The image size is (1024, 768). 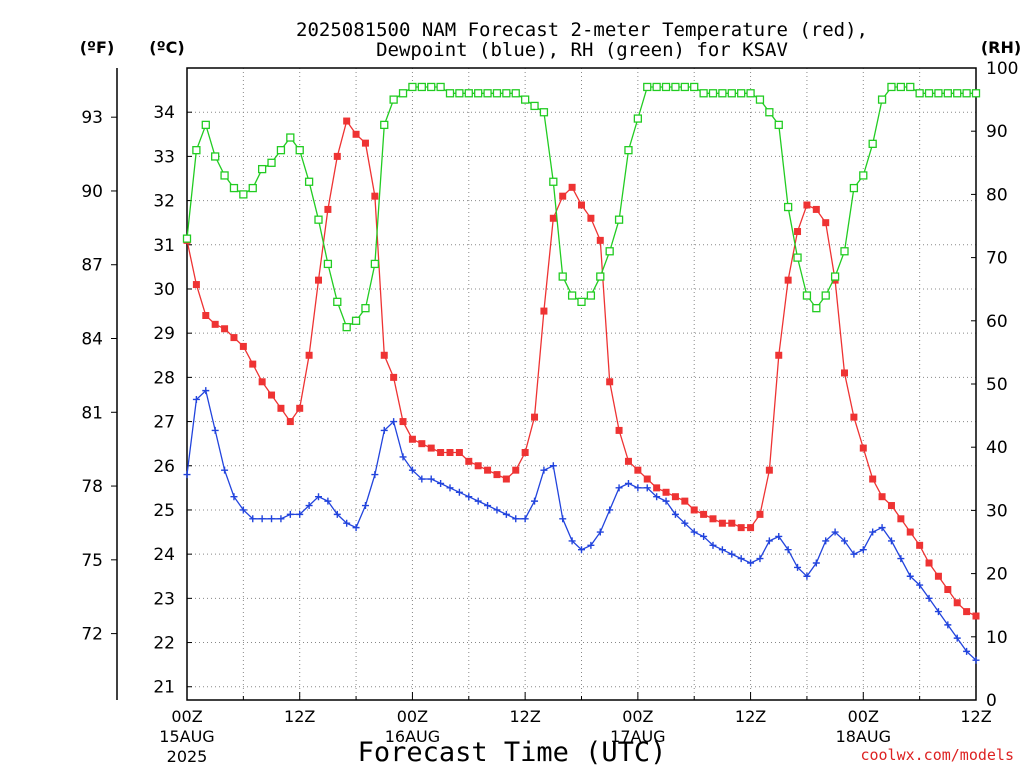 I want to click on celsius-tick-label: 27, so click(x=164, y=423).